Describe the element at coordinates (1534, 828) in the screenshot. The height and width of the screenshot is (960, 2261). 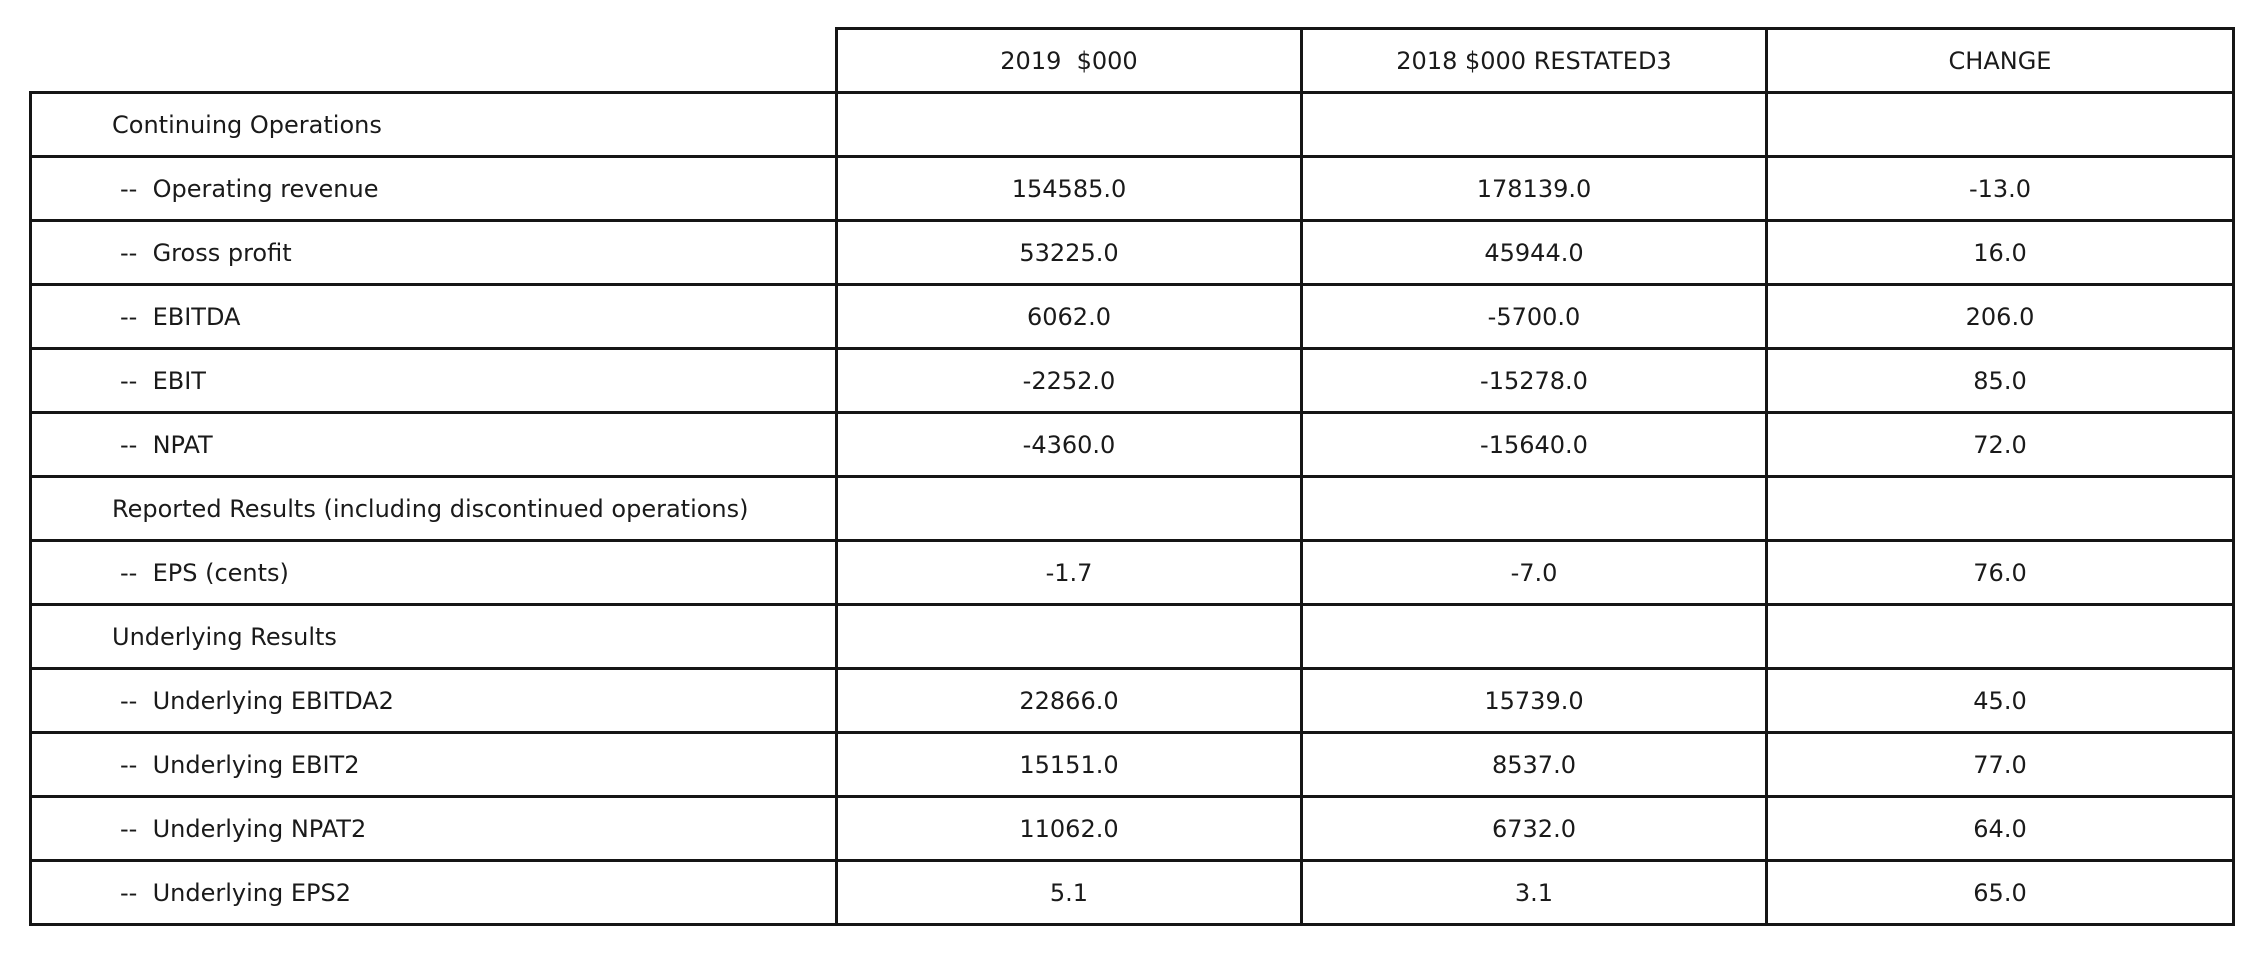
I see `value-2018-cell: 6732.0` at that location.